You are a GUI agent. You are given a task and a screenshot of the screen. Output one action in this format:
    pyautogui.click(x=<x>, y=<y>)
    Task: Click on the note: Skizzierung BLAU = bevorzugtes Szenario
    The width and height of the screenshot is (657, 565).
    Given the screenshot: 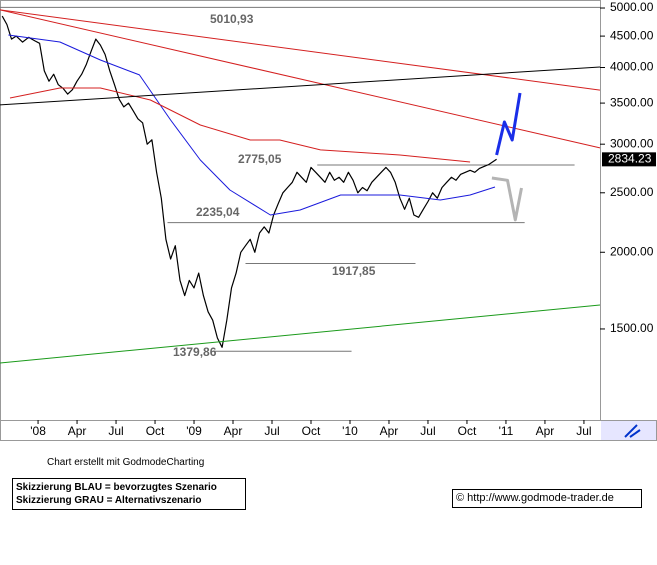 What is the action you would take?
    pyautogui.click(x=116, y=487)
    